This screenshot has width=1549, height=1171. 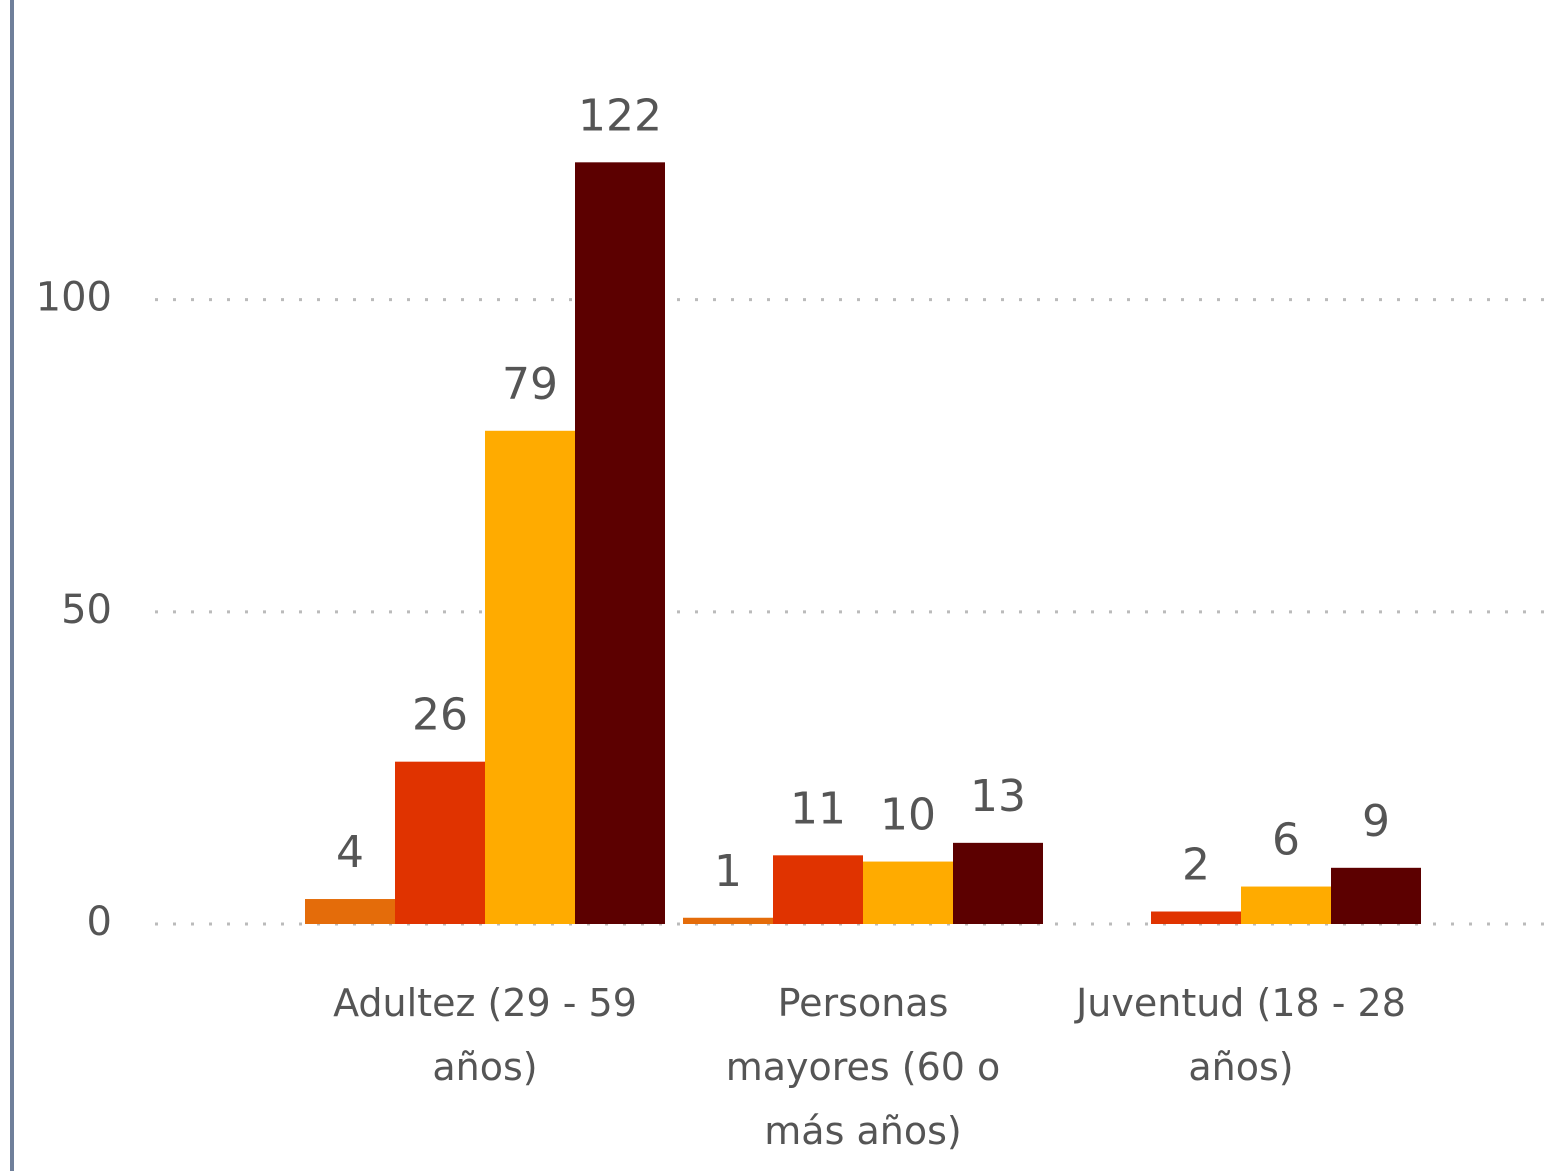 What do you see at coordinates (818, 808) in the screenshot?
I see `data-label: 11` at bounding box center [818, 808].